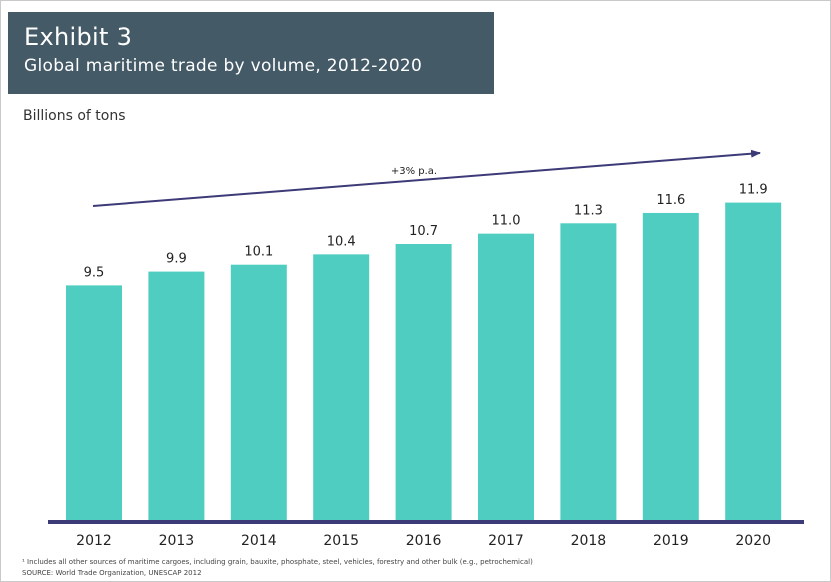 Image resolution: width=831 pixels, height=582 pixels. I want to click on x-tick-label-2019: 2019, so click(671, 541).